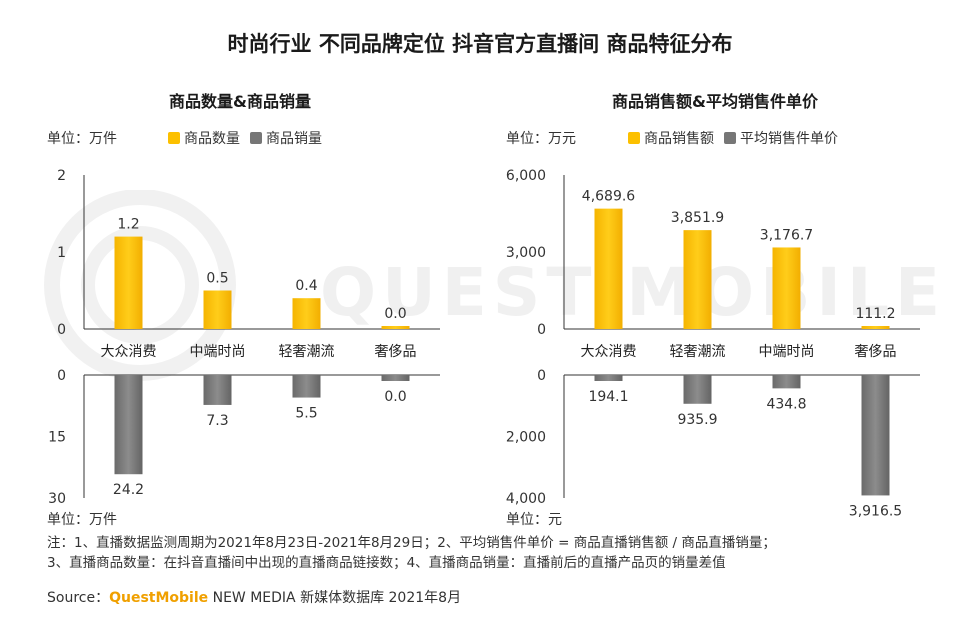  I want to click on top-y-tick-label: 1, so click(61, 253).